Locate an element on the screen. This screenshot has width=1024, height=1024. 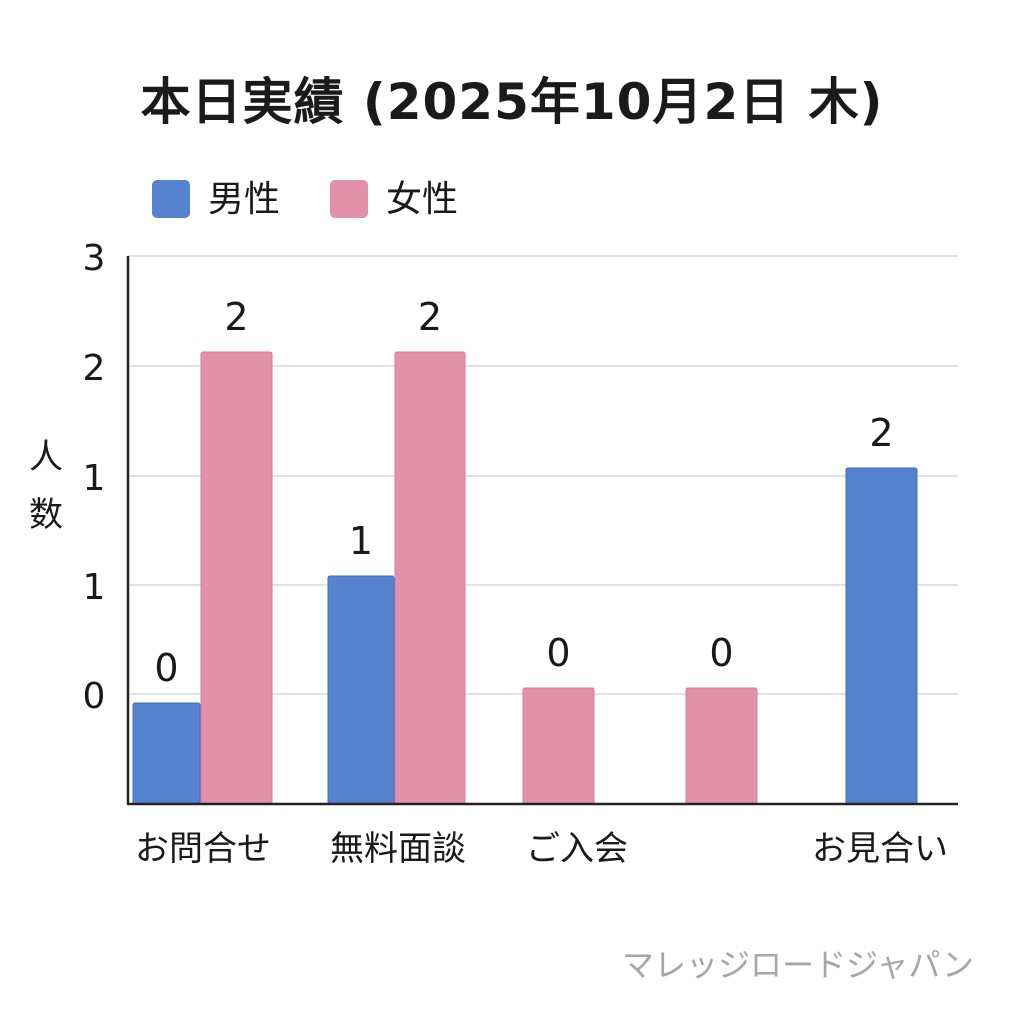
y-tick-label: 0 is located at coordinates (94, 696).